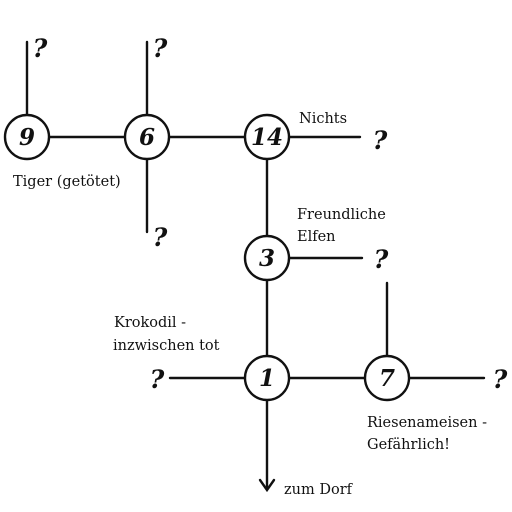 This screenshot has width=512, height=512. I want to click on room-number: 1, so click(267, 378).